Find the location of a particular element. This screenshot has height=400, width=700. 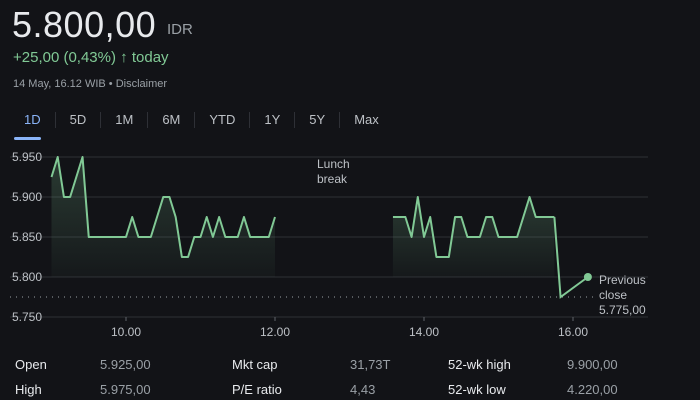

stat-52wk-low-value: 4.220,00 is located at coordinates (592, 389).